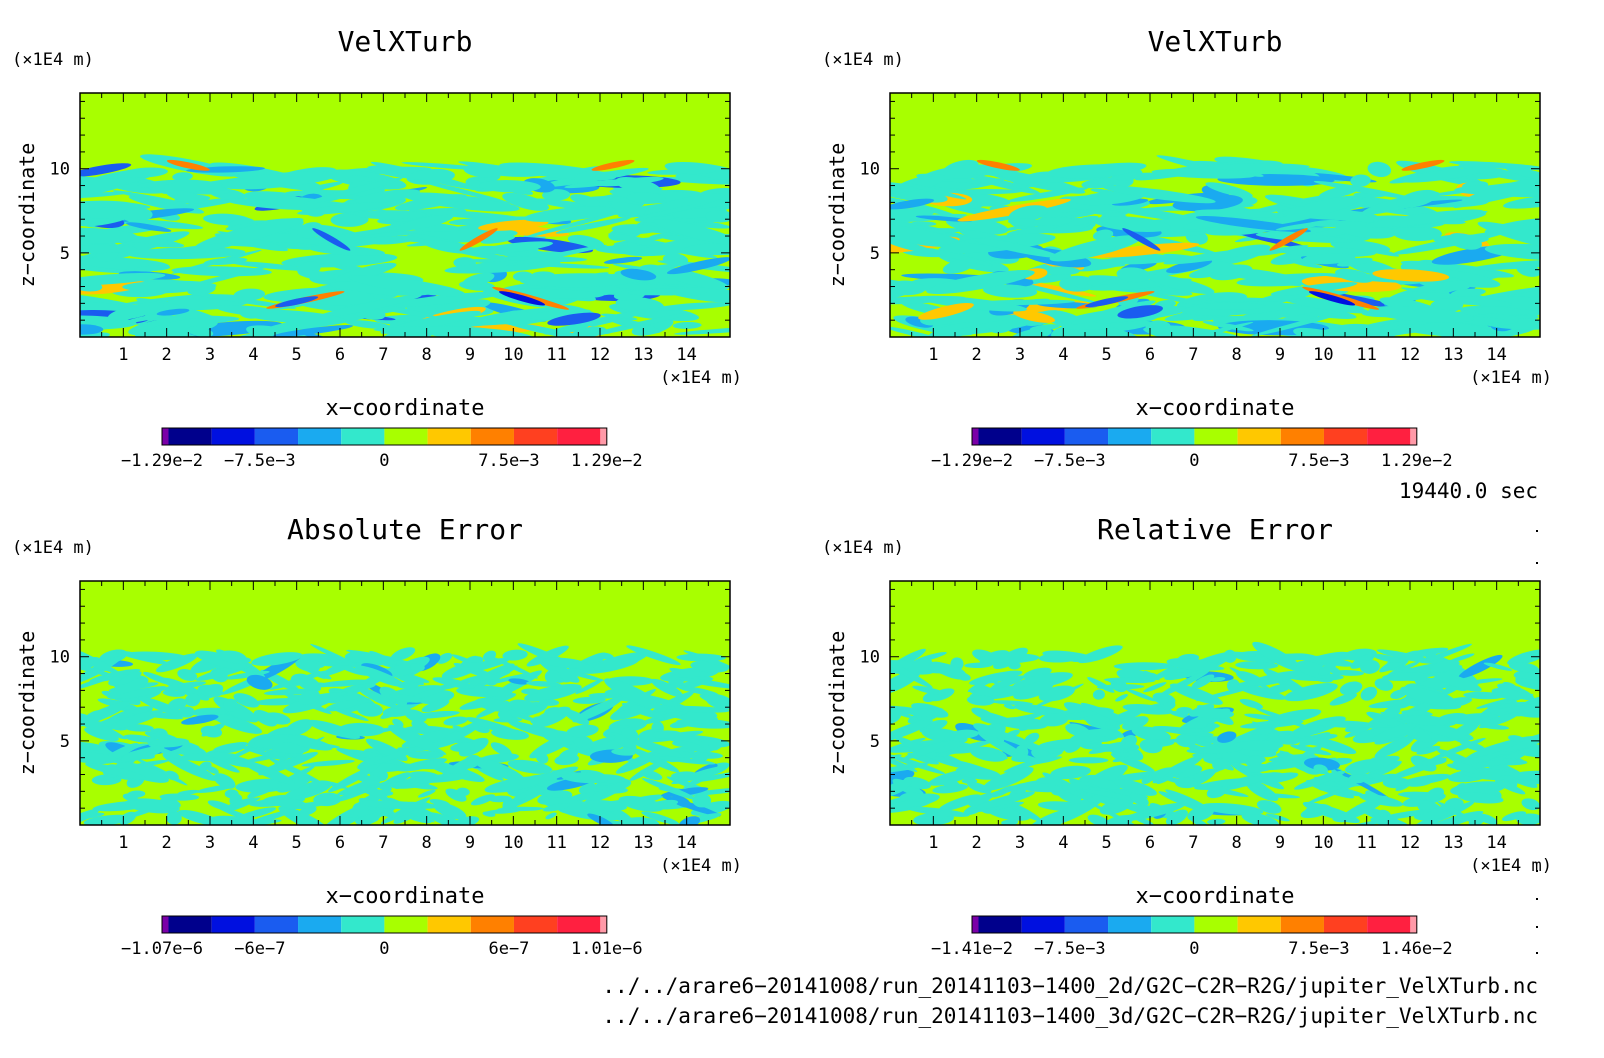  Describe the element at coordinates (1318, 461) in the screenshot. I see `colorbar-label: 7.5e−3` at that location.